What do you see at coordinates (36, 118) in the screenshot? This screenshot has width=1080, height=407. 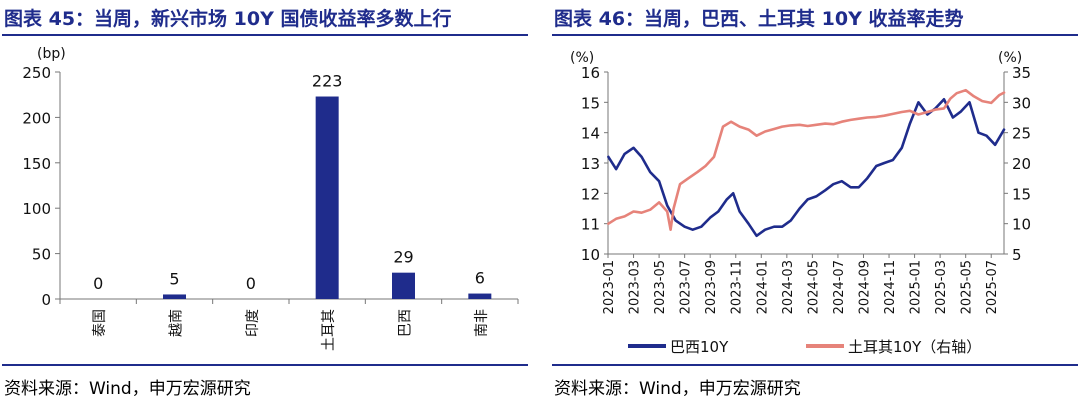 I see `y-tick-label: 200` at bounding box center [36, 118].